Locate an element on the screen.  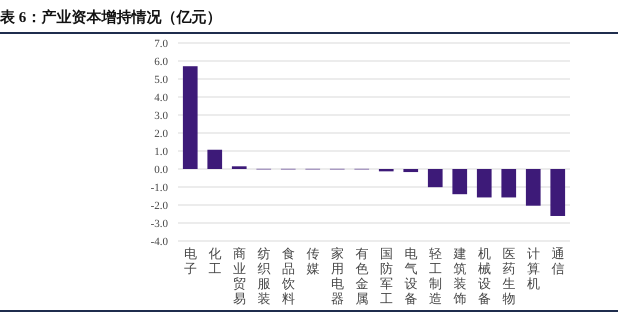
y-tick-label: -3.0 is located at coordinates (159, 224).